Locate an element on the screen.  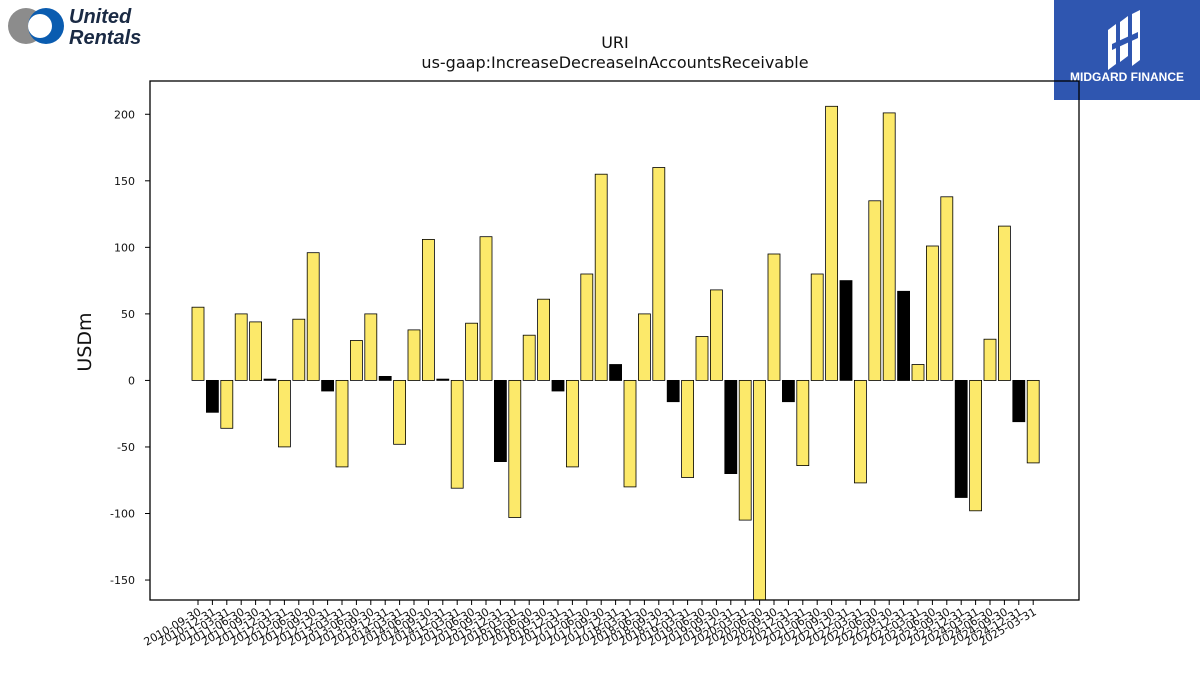
brand-line2: Rentals is located at coordinates (105, 37).